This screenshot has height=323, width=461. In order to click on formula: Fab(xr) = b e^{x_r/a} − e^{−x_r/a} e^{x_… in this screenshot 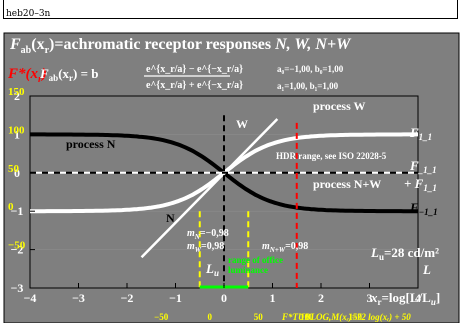, I will do `click(141, 77)`.